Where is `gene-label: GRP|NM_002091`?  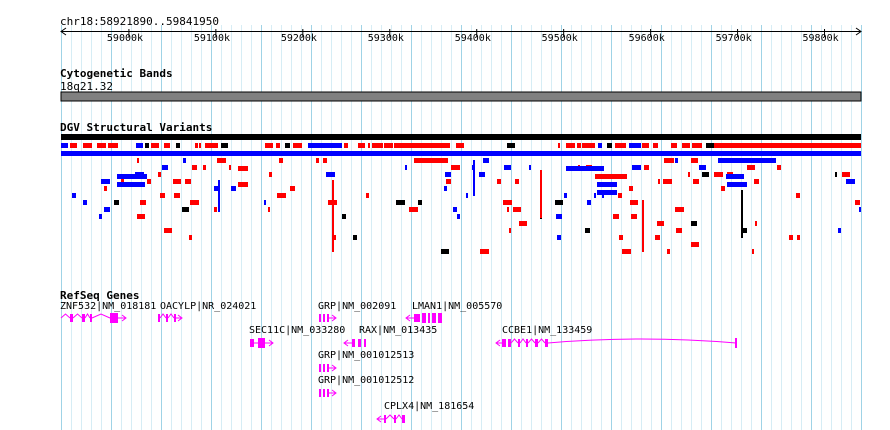 gene-label: GRP|NM_002091 is located at coordinates (357, 306).